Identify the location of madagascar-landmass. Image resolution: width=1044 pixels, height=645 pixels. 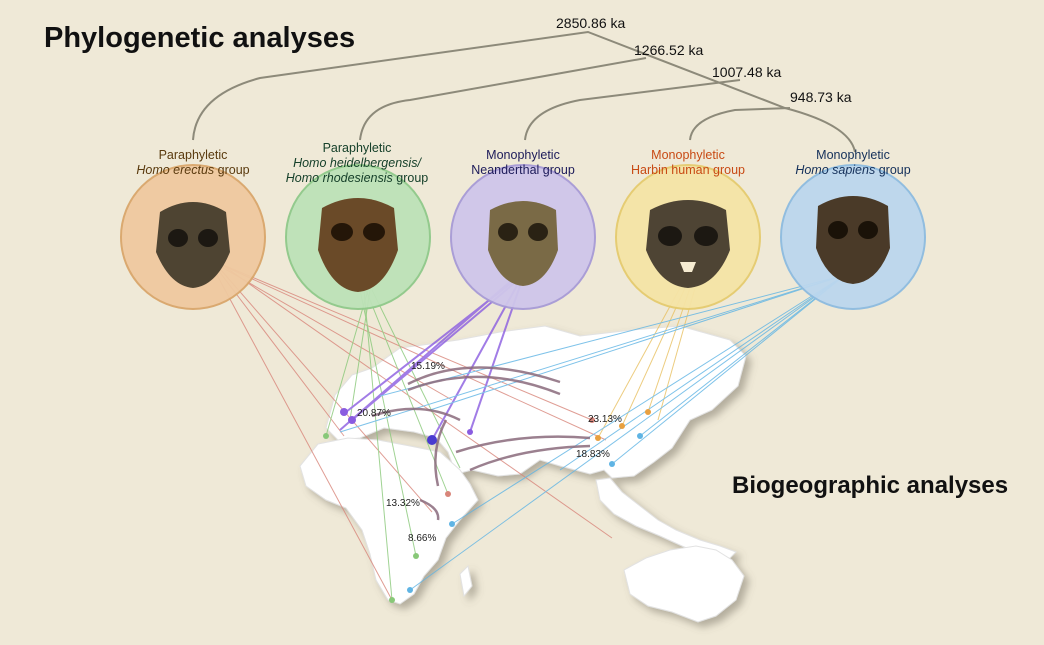
(466, 581).